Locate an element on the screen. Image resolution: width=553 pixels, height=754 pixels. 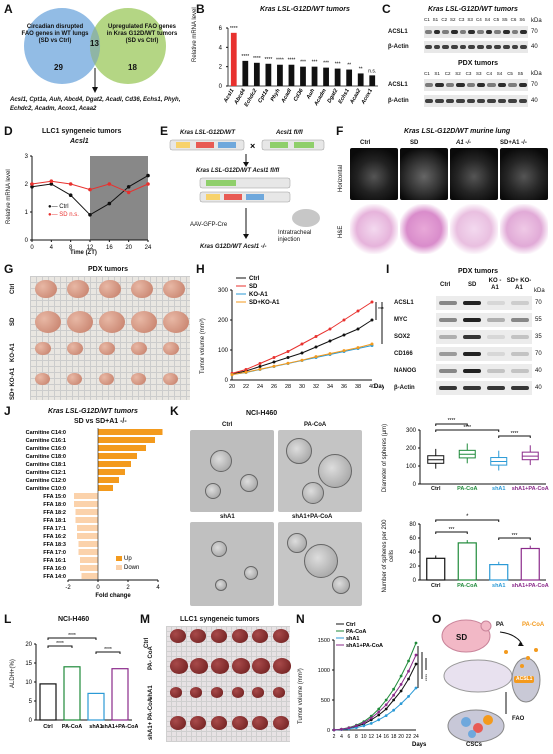
d-dark-phase is located at coordinates (119, 198).